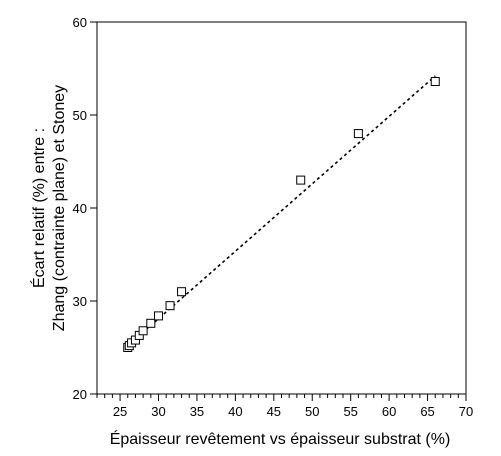 This screenshot has height=456, width=501. I want to click on x-tick-label: 50, so click(312, 411).